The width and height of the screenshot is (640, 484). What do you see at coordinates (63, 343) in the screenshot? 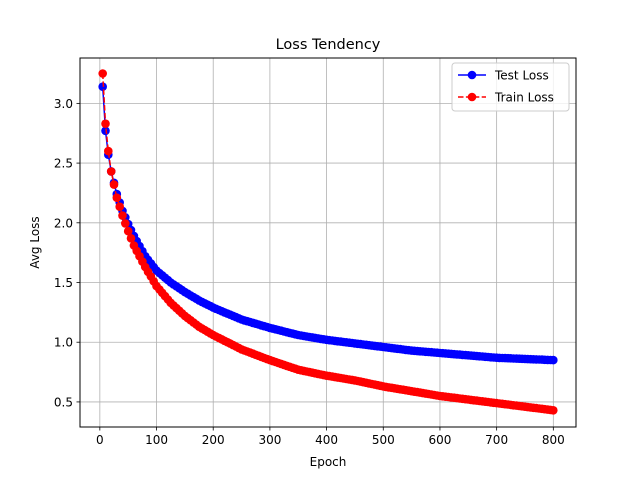
I see `y-tick-label: 1.0` at bounding box center [63, 343].